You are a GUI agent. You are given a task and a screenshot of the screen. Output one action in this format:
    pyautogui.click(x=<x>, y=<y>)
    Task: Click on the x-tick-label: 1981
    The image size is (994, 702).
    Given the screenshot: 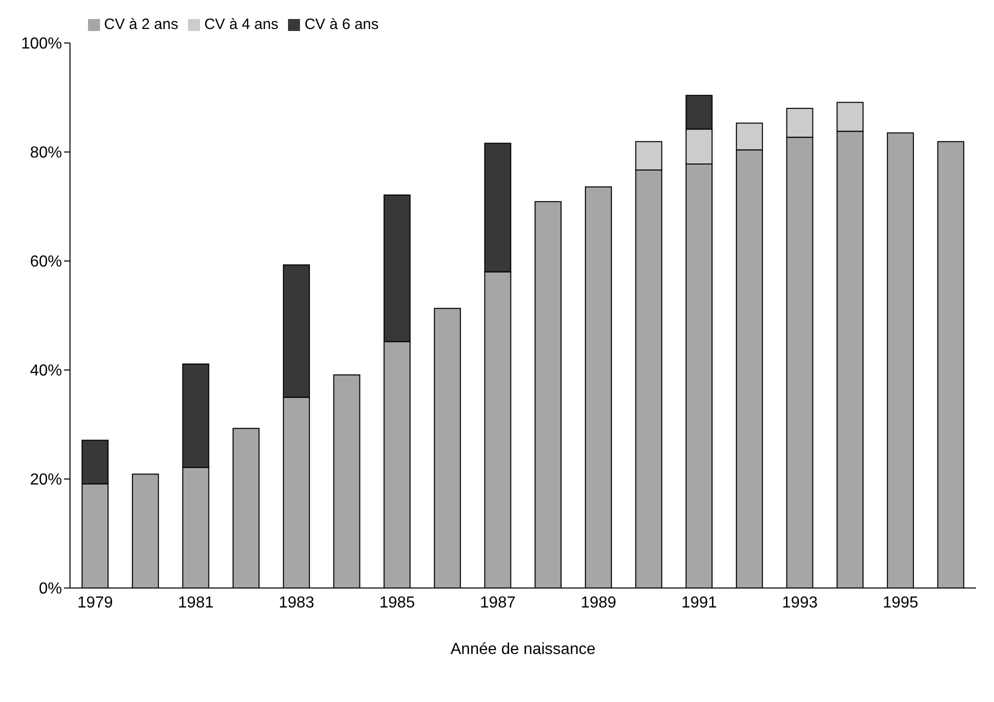 What is the action you would take?
    pyautogui.click(x=196, y=603)
    